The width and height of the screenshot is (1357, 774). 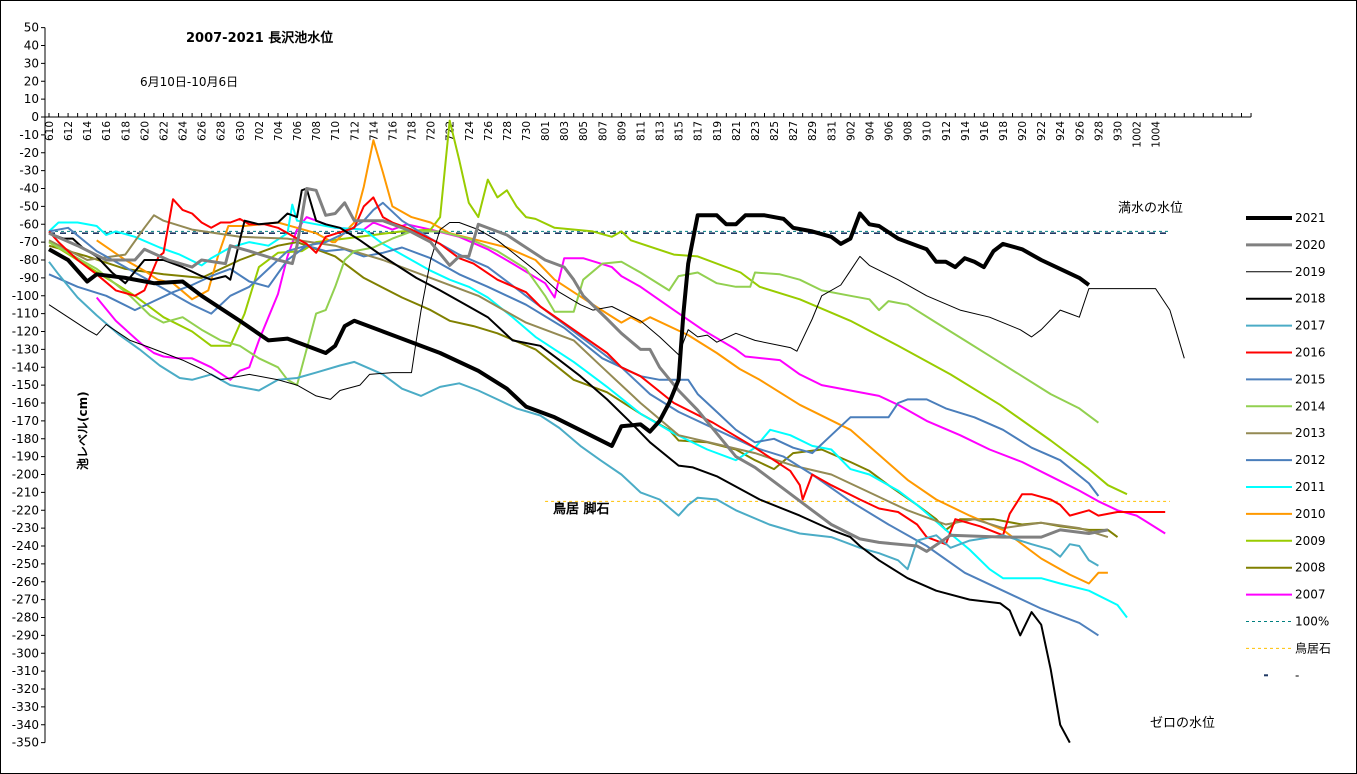 I want to click on legend-label: 2017, so click(x=1310, y=326).